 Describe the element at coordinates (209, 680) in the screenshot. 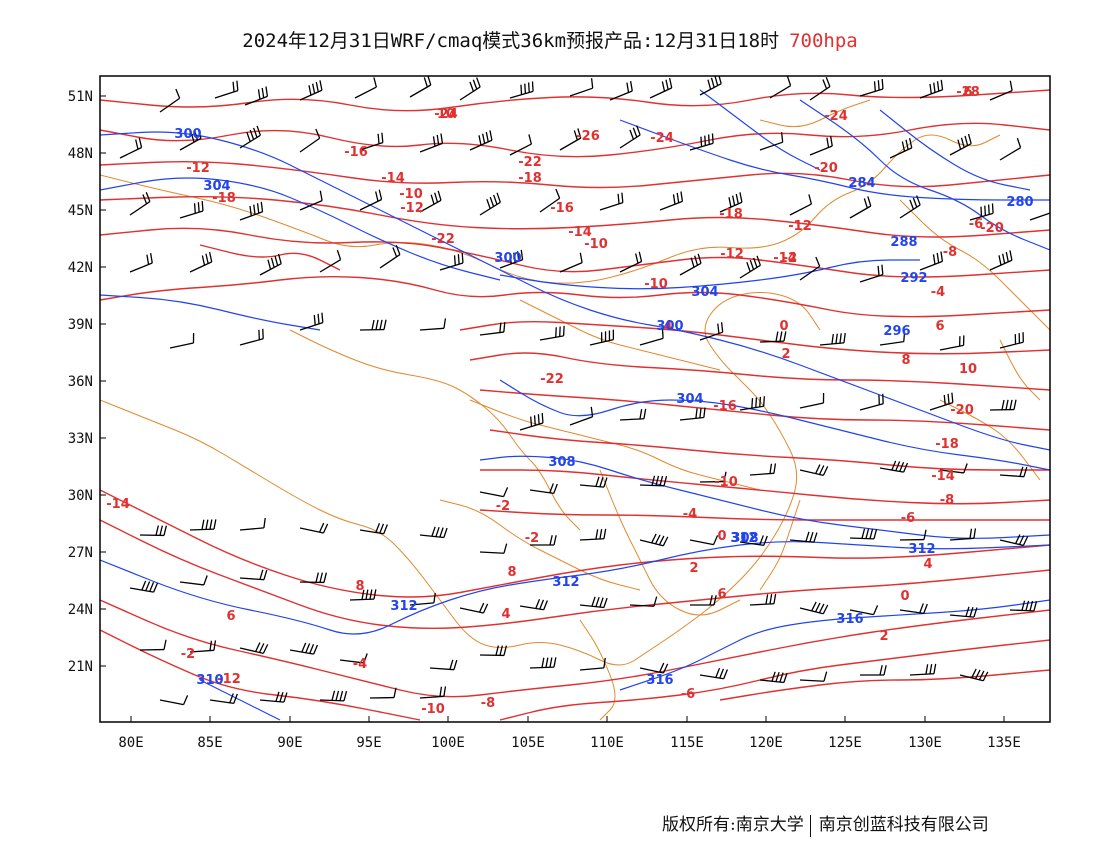

I see `height-label: 310` at that location.